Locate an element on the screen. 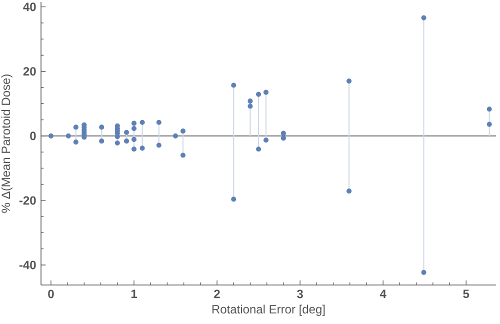  y-tick-label: 40 is located at coordinates (29, 7).